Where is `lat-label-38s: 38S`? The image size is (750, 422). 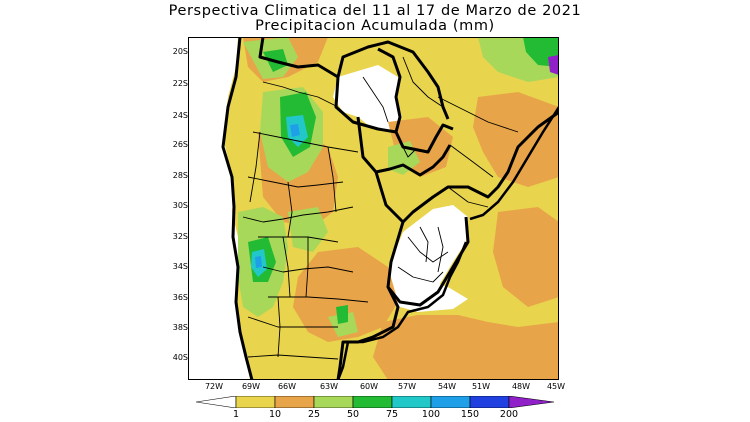 lat-label-38s: 38S is located at coordinates (180, 327).